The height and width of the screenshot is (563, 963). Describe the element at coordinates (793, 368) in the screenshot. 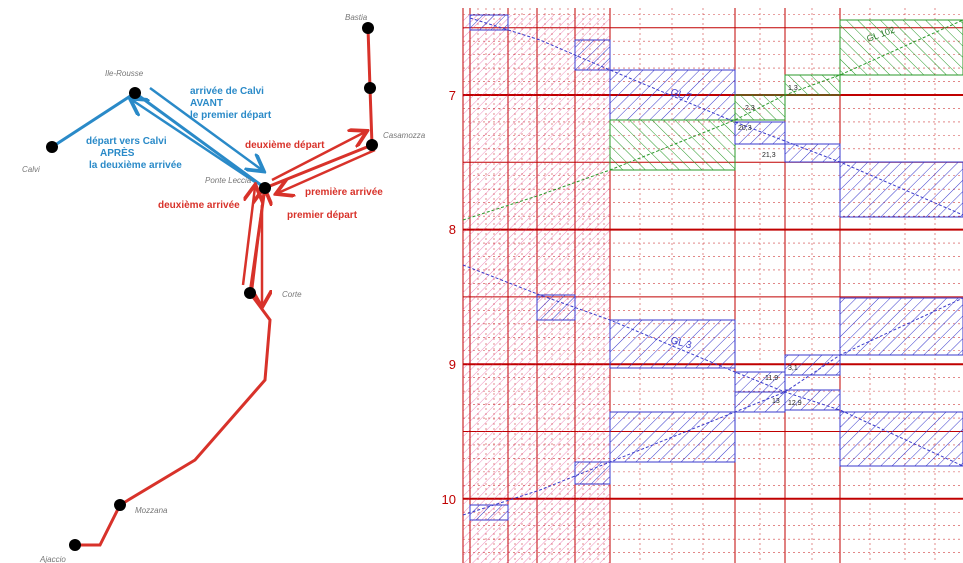

I see `small-label: 3,1` at that location.